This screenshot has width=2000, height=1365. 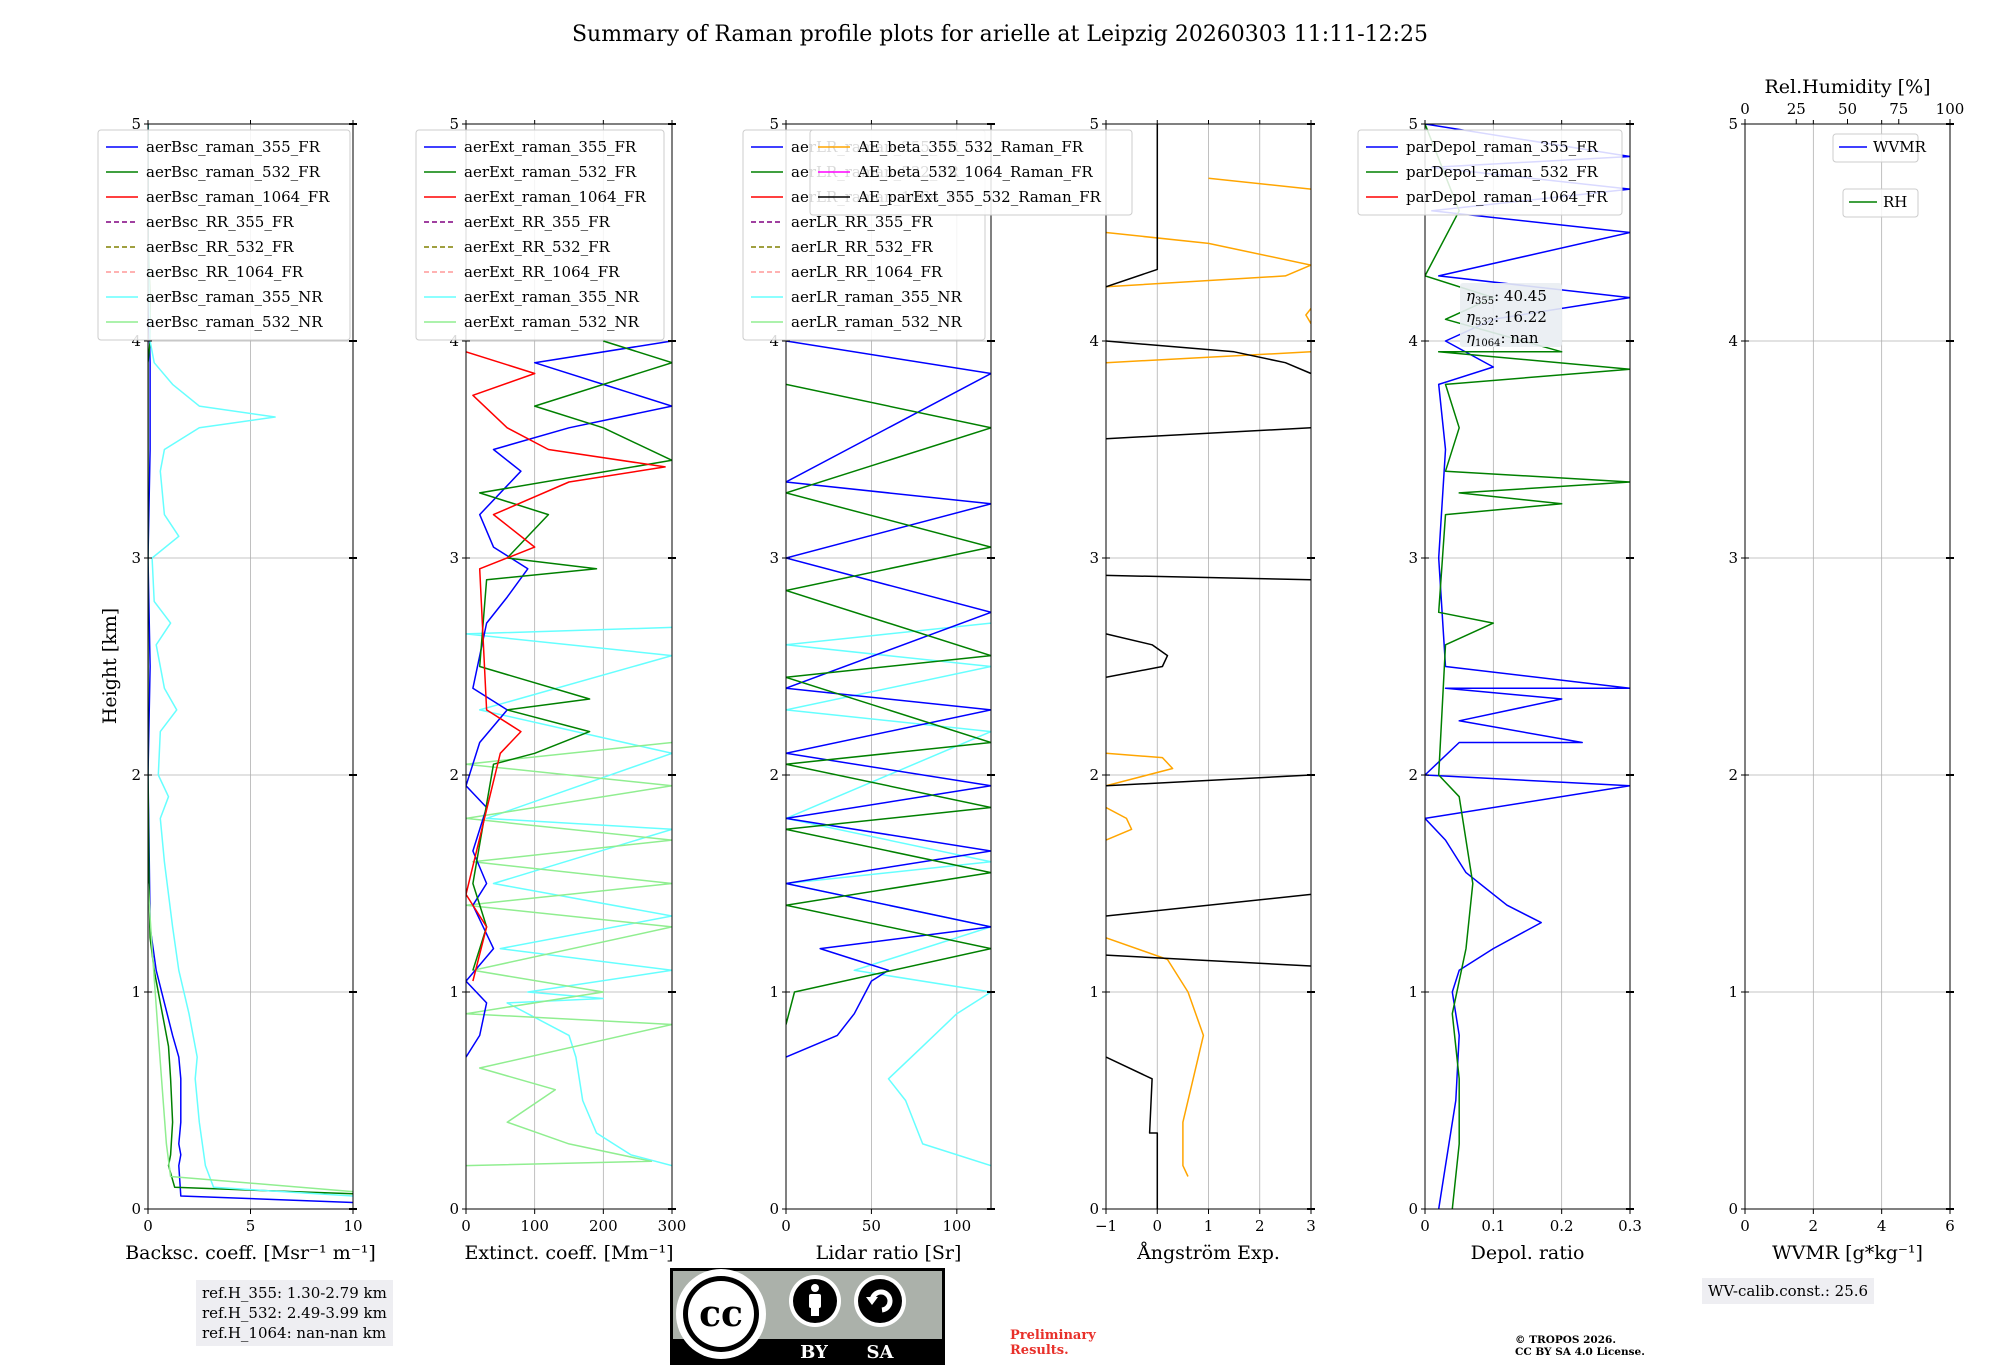 What do you see at coordinates (569, 896) in the screenshot?
I see `series-line-aerExt_raman_355_NR` at bounding box center [569, 896].